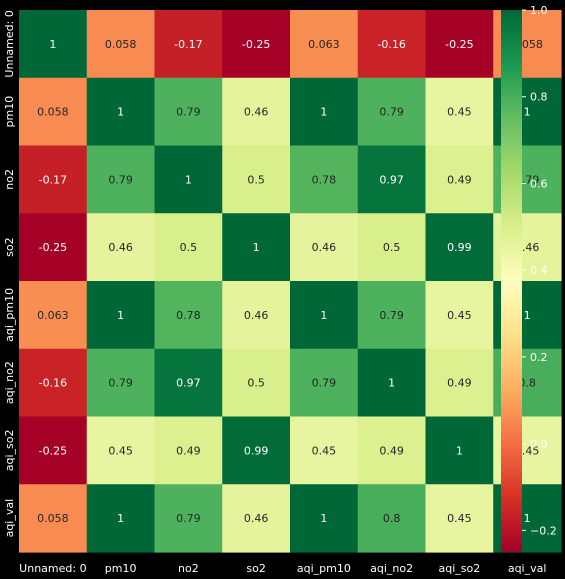  What do you see at coordinates (392, 450) in the screenshot?
I see `heatmap-cell-aqi_so2-aqi_no2` at bounding box center [392, 450].